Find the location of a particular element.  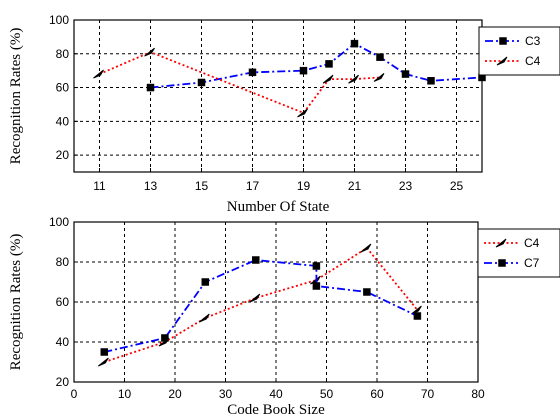

series-line-c7 is located at coordinates (261, 306).